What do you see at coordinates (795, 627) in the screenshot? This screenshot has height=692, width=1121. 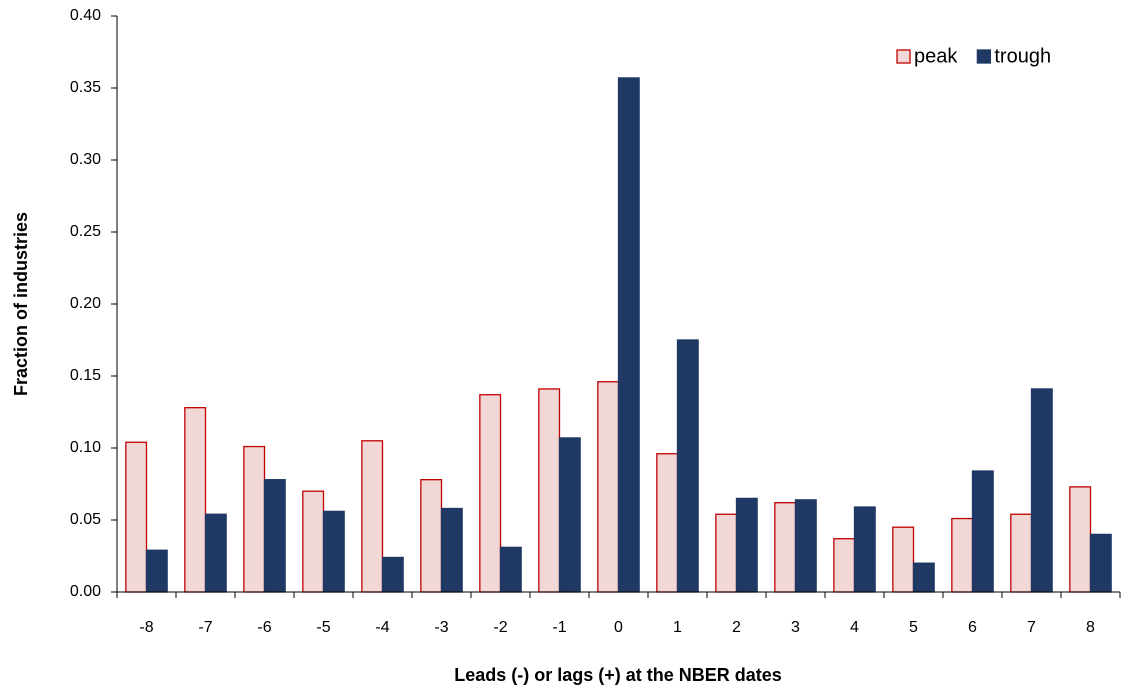 I see `x-tick-label: 3` at bounding box center [795, 627].